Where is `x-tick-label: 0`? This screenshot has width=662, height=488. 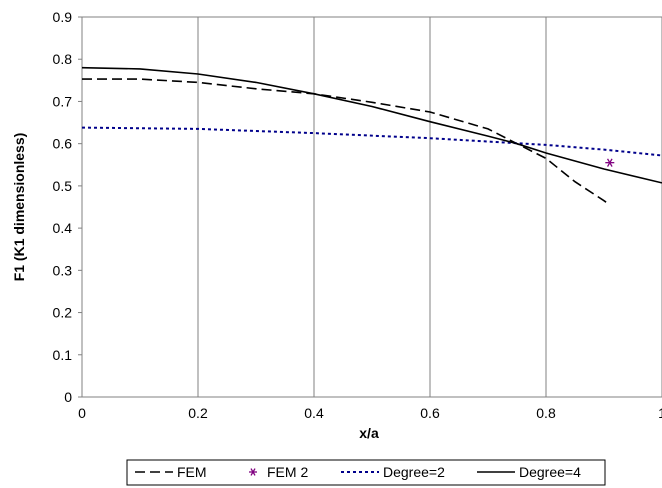
x-tick-label: 0 is located at coordinates (82, 413).